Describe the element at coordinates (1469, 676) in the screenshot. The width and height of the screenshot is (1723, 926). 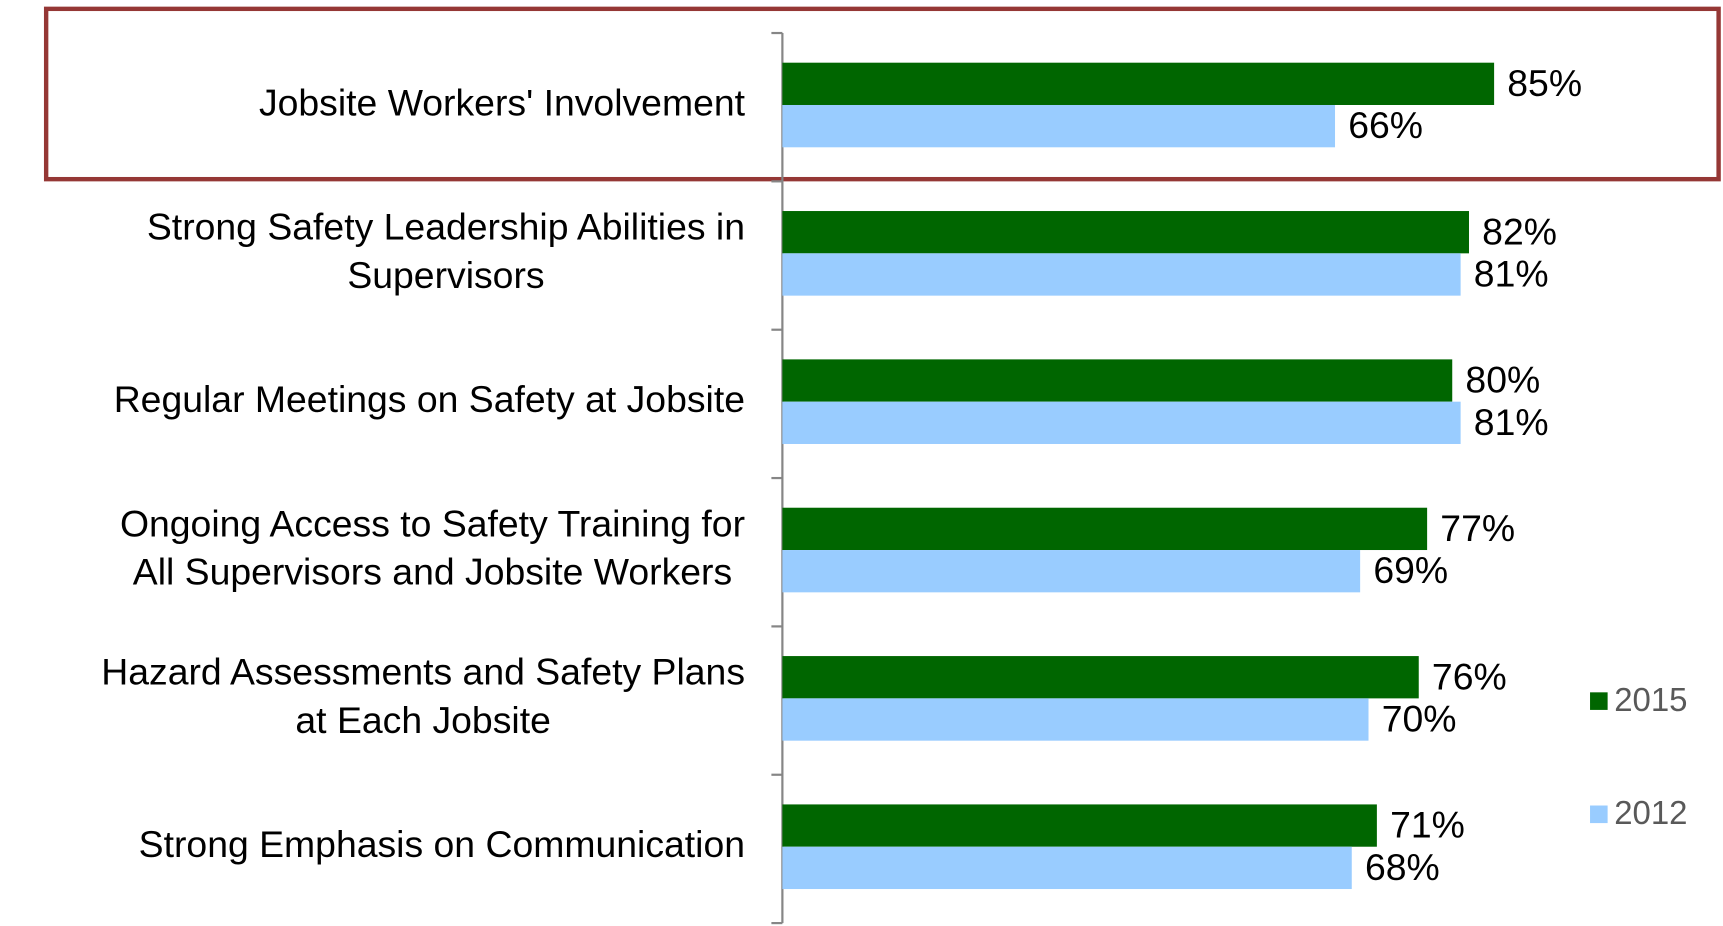
I see `data-label: 76%` at that location.